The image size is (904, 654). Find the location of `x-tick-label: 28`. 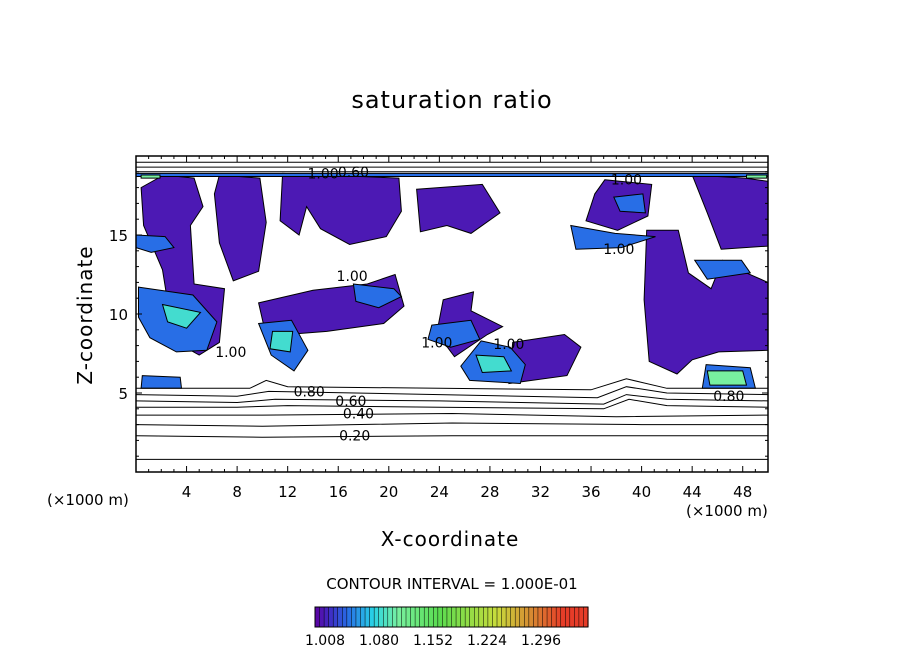

x-tick-label: 28 is located at coordinates (489, 492).